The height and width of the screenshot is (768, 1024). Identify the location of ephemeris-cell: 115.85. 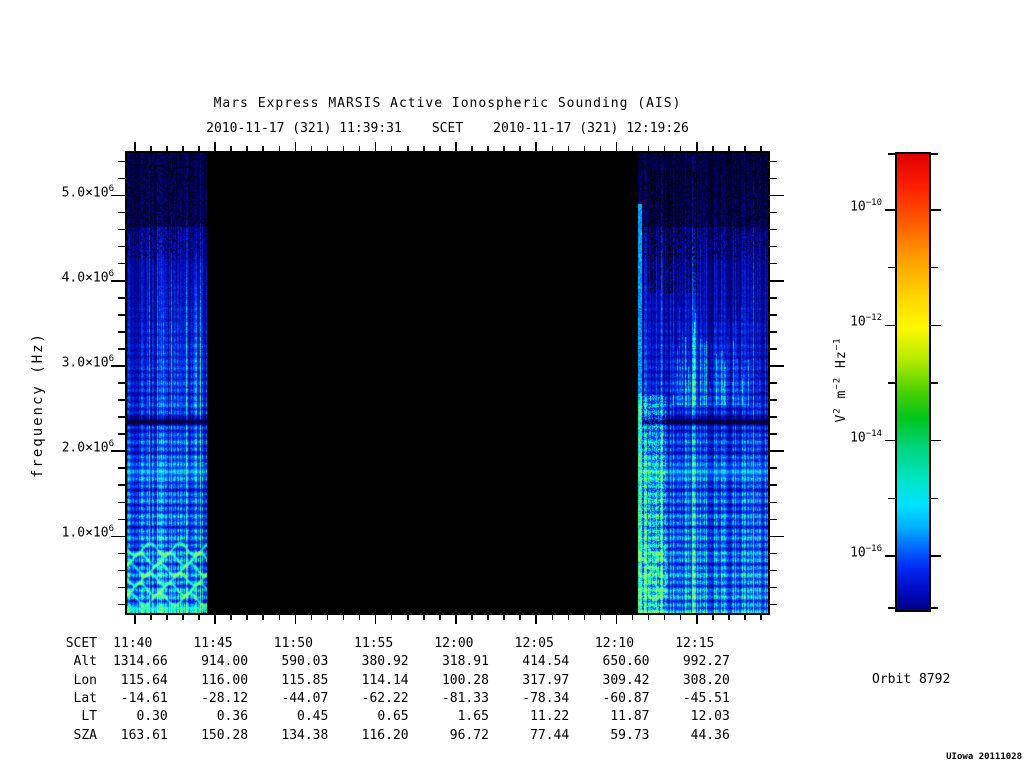
(305, 680).